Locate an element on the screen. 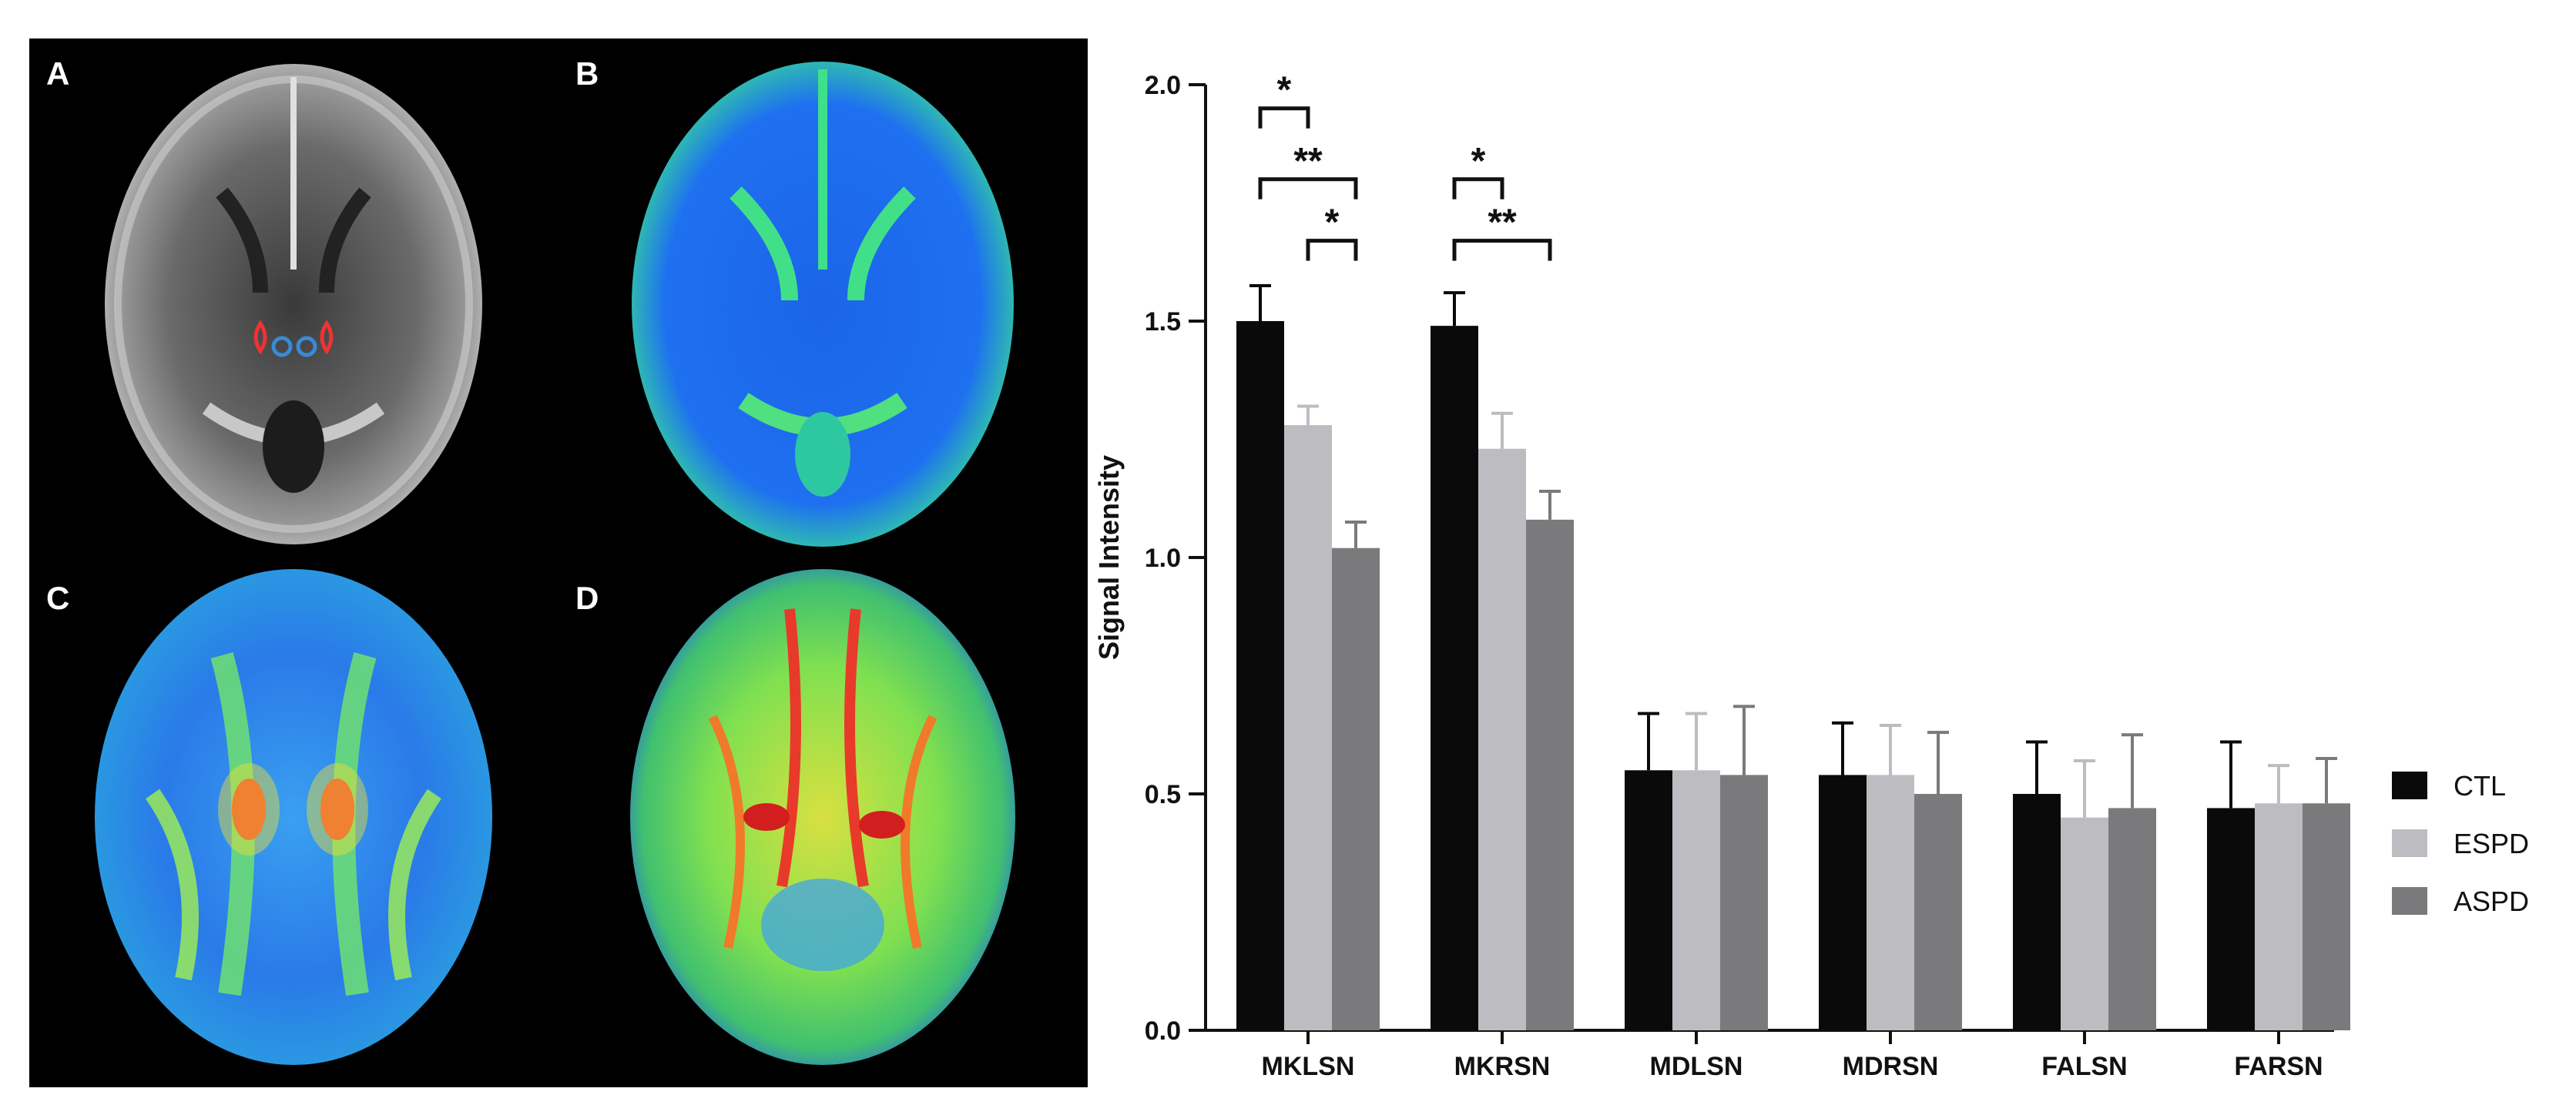 This screenshot has width=2576, height=1105. mri-panel-a: A is located at coordinates (293, 301).